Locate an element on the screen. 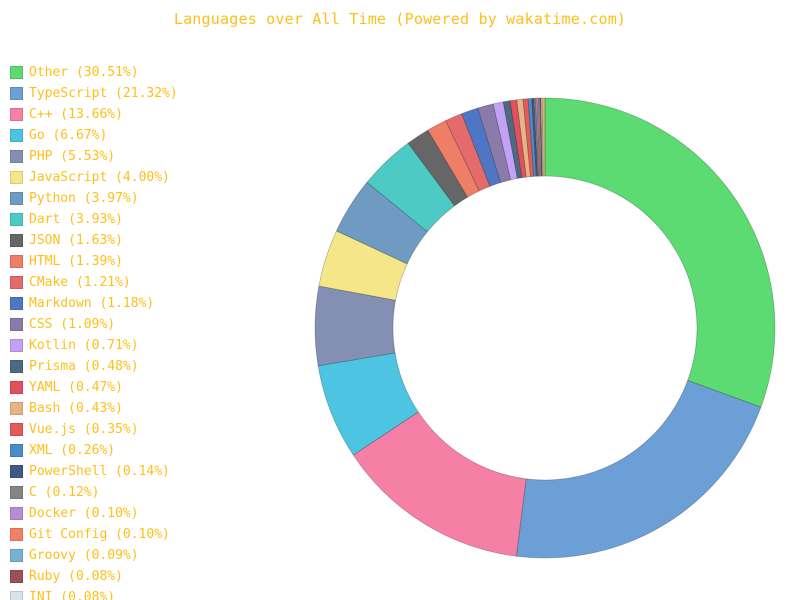  legend-item: JSON (1.63%) is located at coordinates (140, 240).